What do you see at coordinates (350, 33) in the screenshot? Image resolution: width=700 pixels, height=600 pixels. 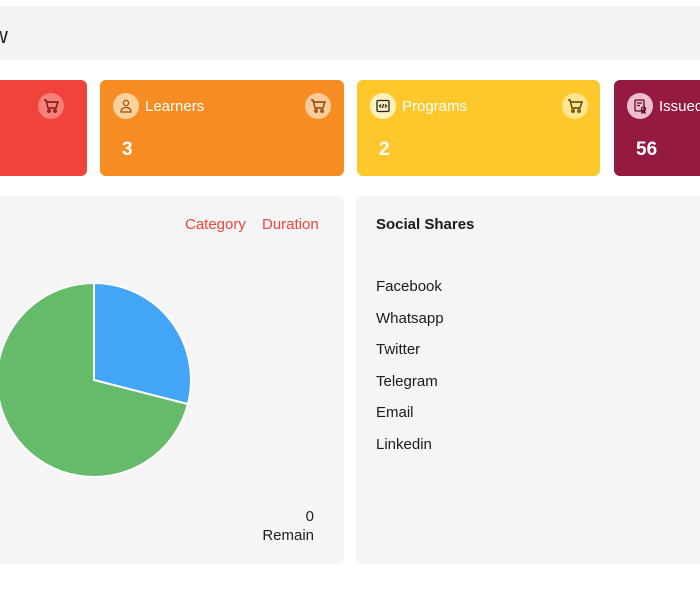 I see `header-bar: w` at bounding box center [350, 33].